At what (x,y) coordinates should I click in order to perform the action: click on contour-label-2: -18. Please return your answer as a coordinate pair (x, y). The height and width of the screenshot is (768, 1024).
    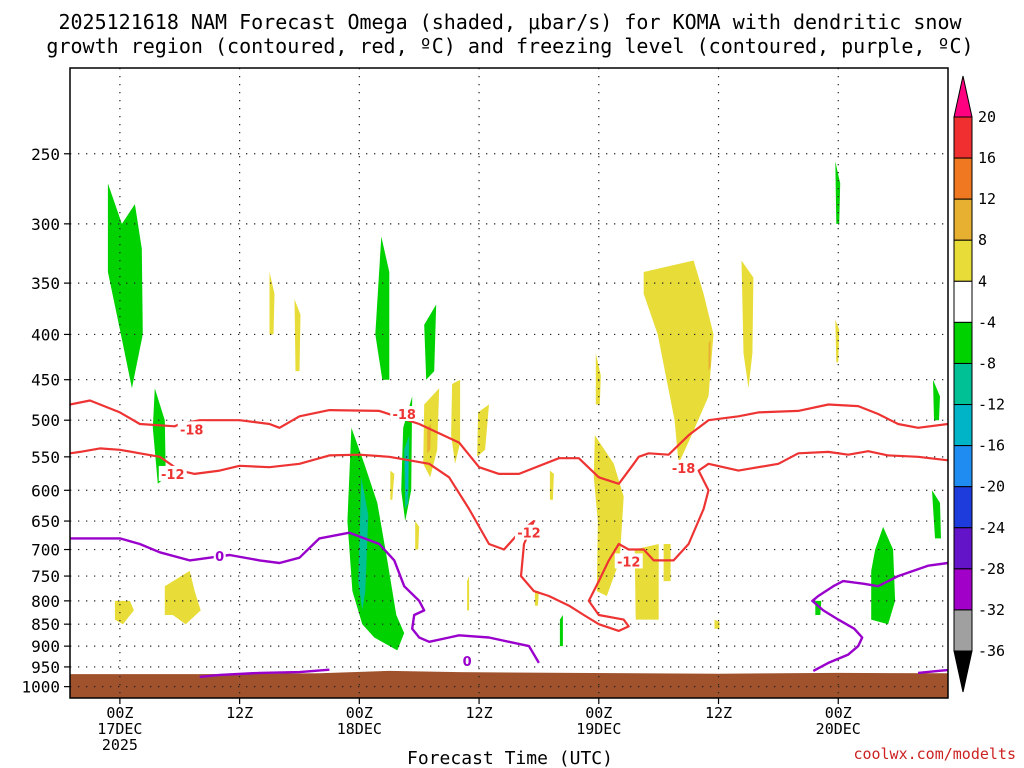
    Looking at the image, I should click on (404, 415).